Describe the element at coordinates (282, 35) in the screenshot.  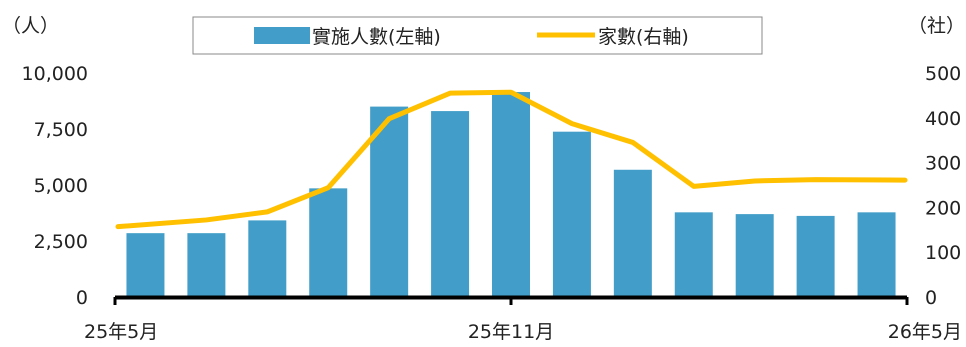
I see `legend-bar-swatch` at that location.